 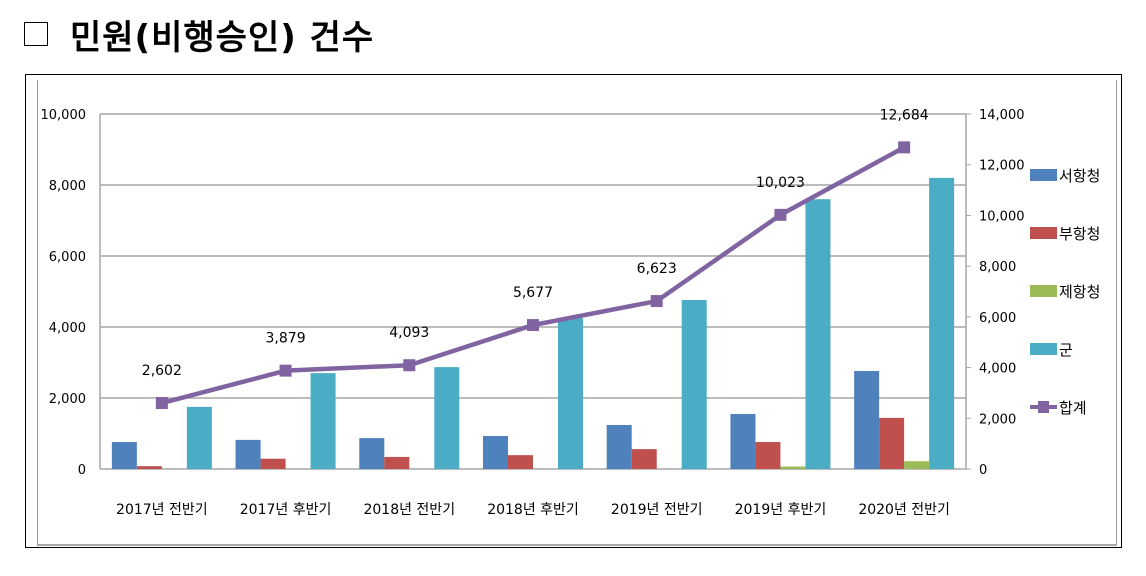 What do you see at coordinates (781, 510) in the screenshot?
I see `x-axis-tick-label: 2019년 후반기` at bounding box center [781, 510].